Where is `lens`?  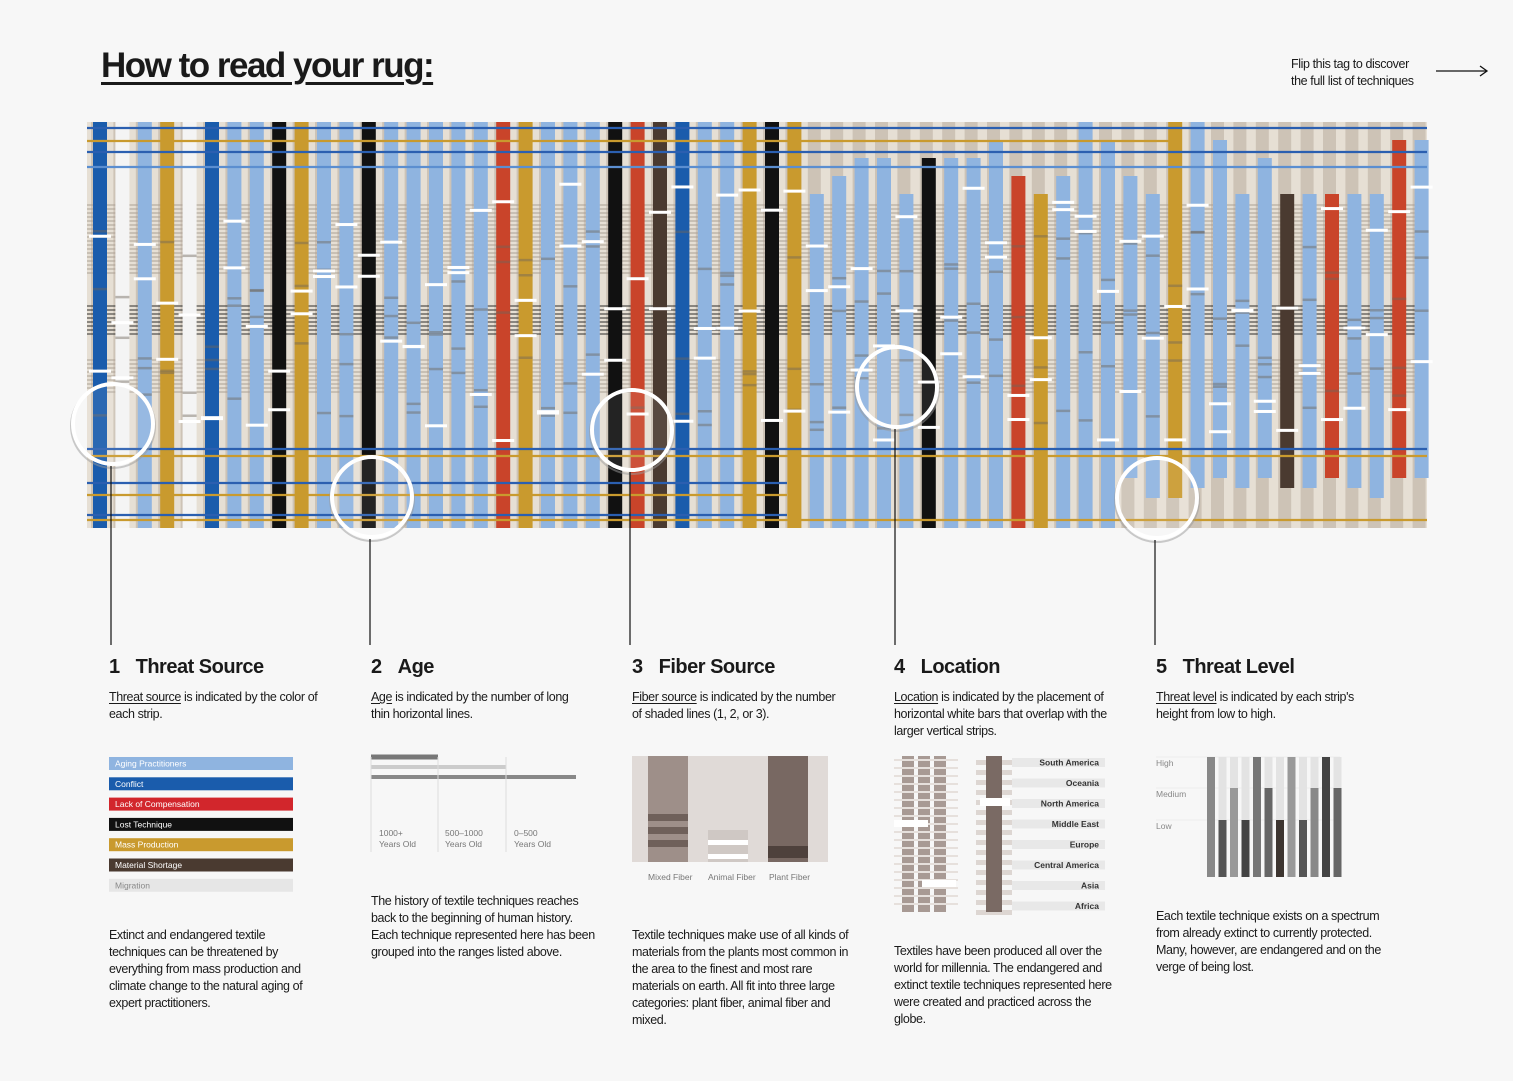 lens is located at coordinates (372, 497).